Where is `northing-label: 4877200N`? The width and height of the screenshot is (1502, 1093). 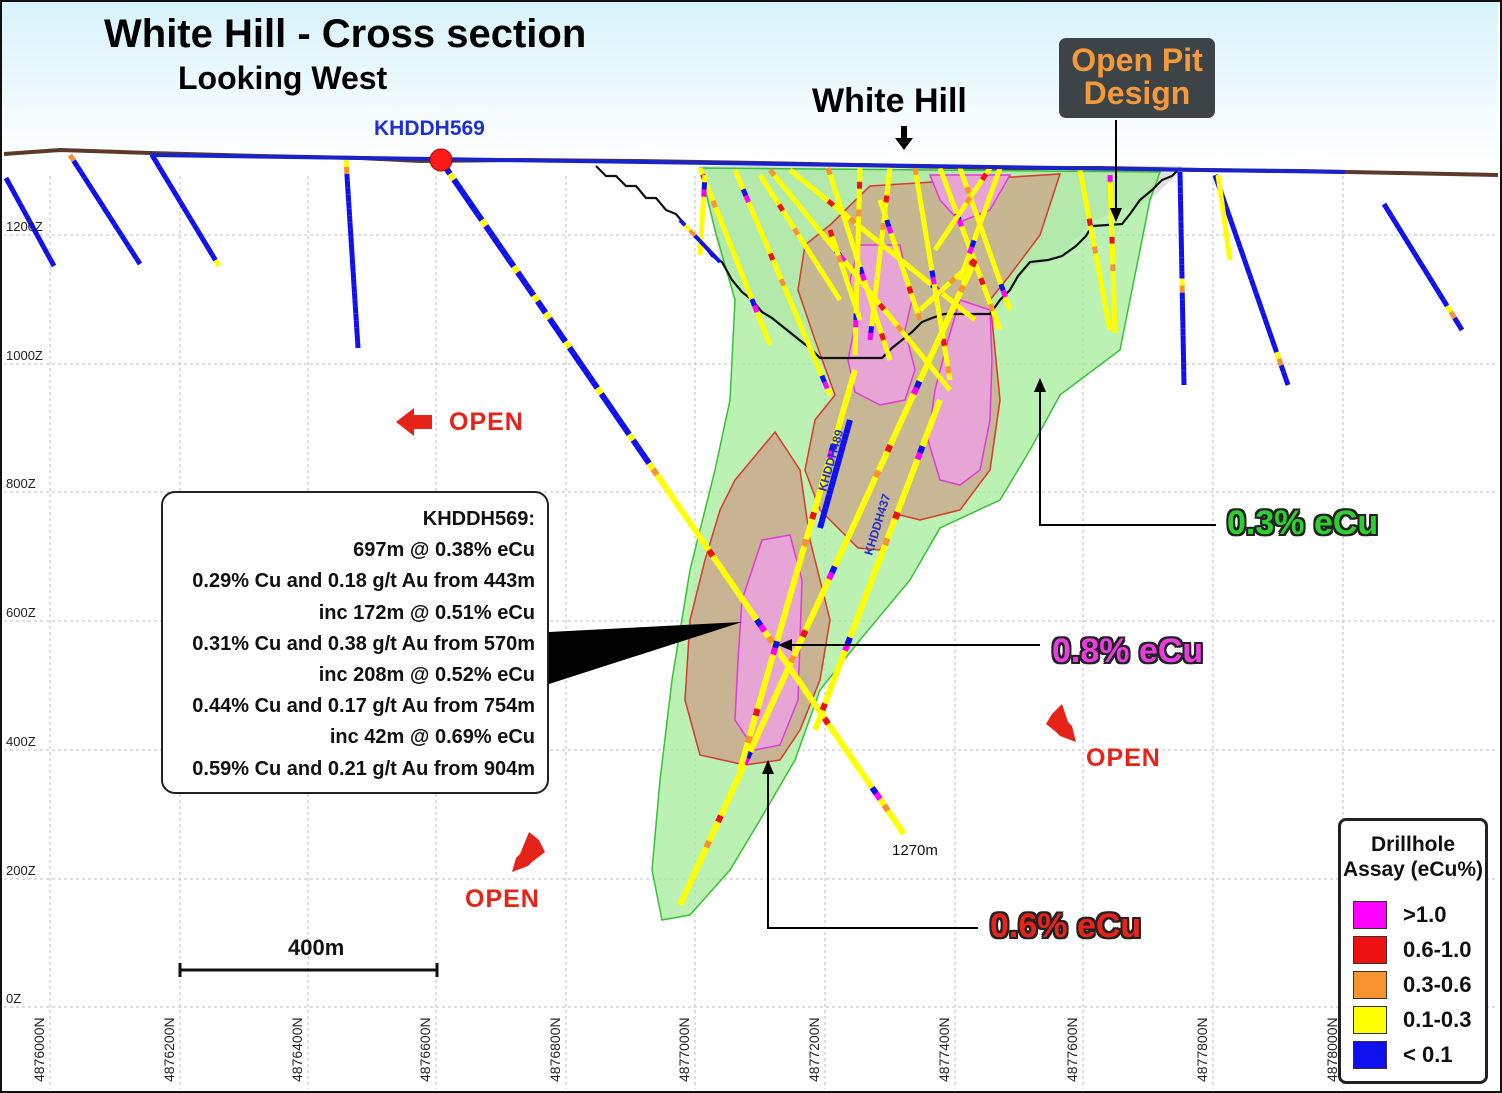
northing-label: 4877200N is located at coordinates (814, 1049).